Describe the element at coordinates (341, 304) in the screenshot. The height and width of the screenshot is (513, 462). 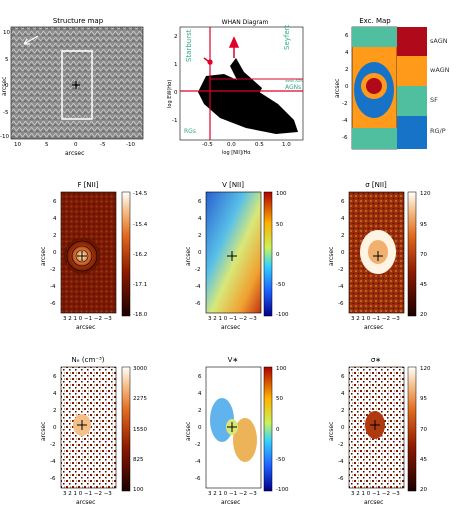
I see `snii-ytick-m6: -6` at that location.